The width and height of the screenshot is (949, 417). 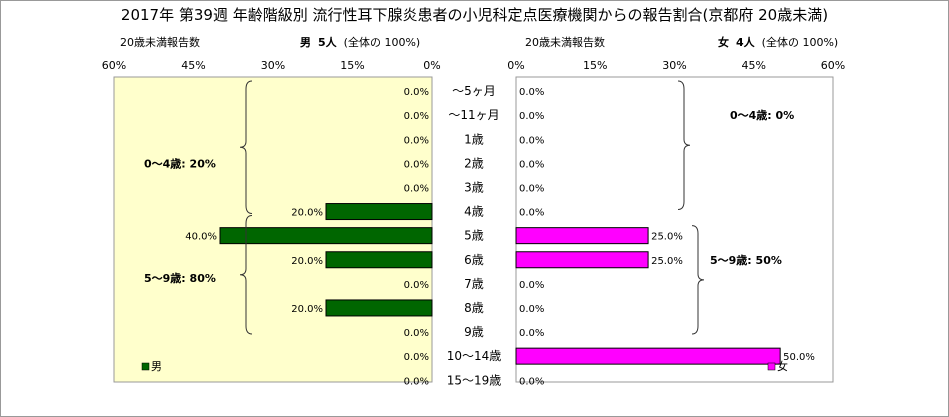 What do you see at coordinates (833, 65) in the screenshot?
I see `female-x-tick-label: 60%` at bounding box center [833, 65].